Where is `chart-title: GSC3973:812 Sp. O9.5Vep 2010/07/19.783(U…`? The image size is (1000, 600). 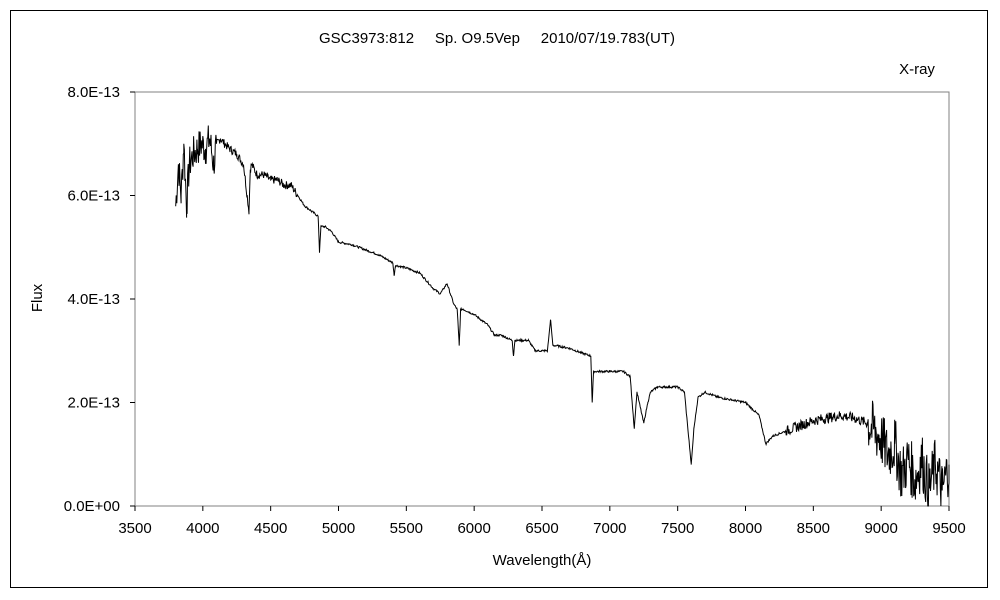 chart-title: GSC3973:812 Sp. O9.5Vep 2010/07/19.783(U… is located at coordinates (497, 38).